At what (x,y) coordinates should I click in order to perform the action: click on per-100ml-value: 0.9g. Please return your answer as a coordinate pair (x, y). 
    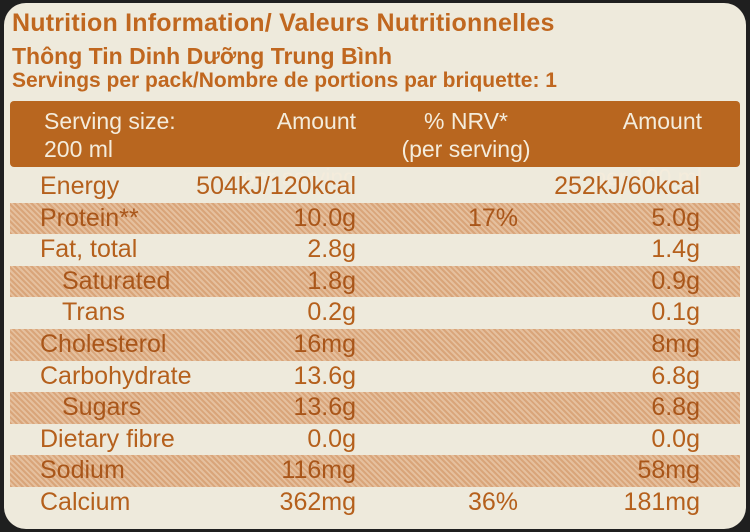
    Looking at the image, I should click on (675, 280).